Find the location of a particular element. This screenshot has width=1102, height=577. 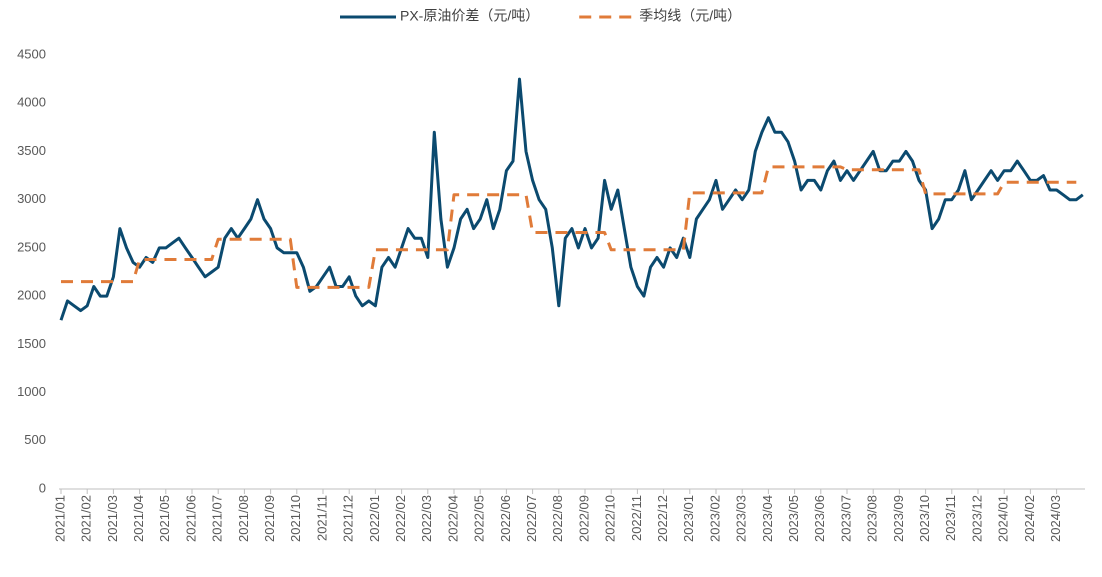

x-tick-label: 2021/10 is located at coordinates (295, 518).